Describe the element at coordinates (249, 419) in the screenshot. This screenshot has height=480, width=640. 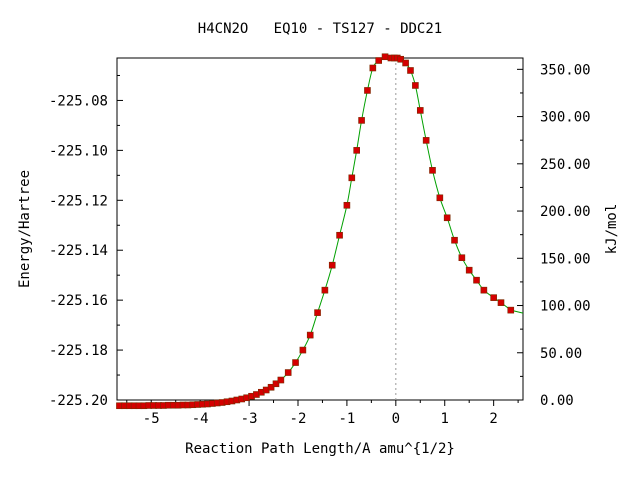
I see `x-tick-label: -3` at that location.